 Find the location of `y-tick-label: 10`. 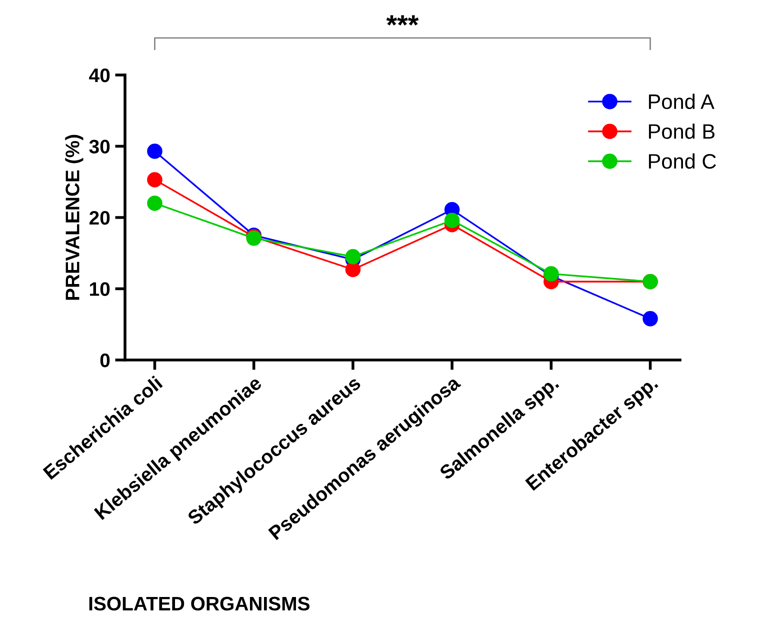

y-tick-label: 10 is located at coordinates (100, 289).